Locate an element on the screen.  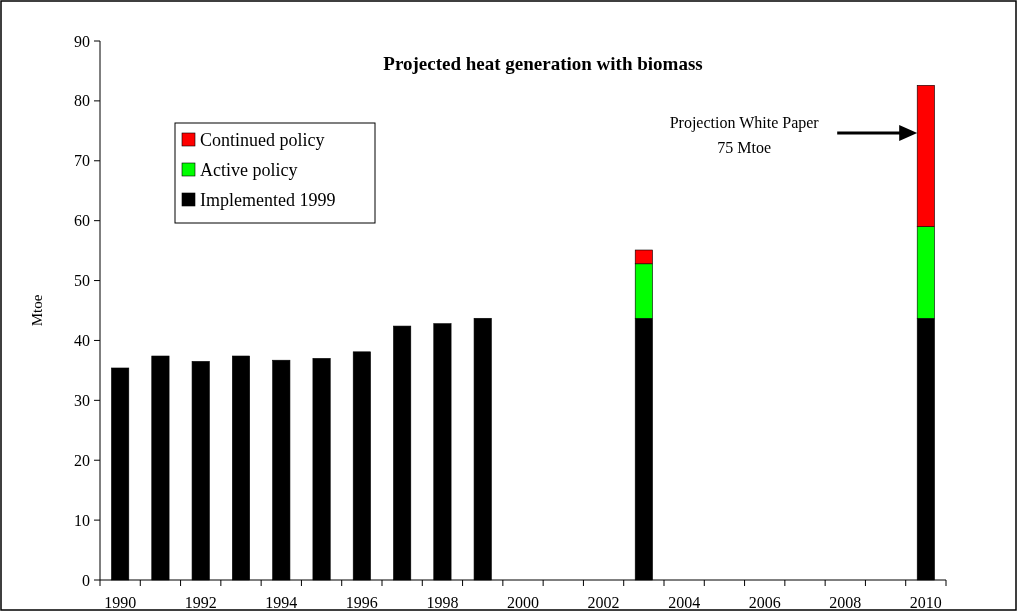
x-tick-label: 2006 is located at coordinates (764, 602).